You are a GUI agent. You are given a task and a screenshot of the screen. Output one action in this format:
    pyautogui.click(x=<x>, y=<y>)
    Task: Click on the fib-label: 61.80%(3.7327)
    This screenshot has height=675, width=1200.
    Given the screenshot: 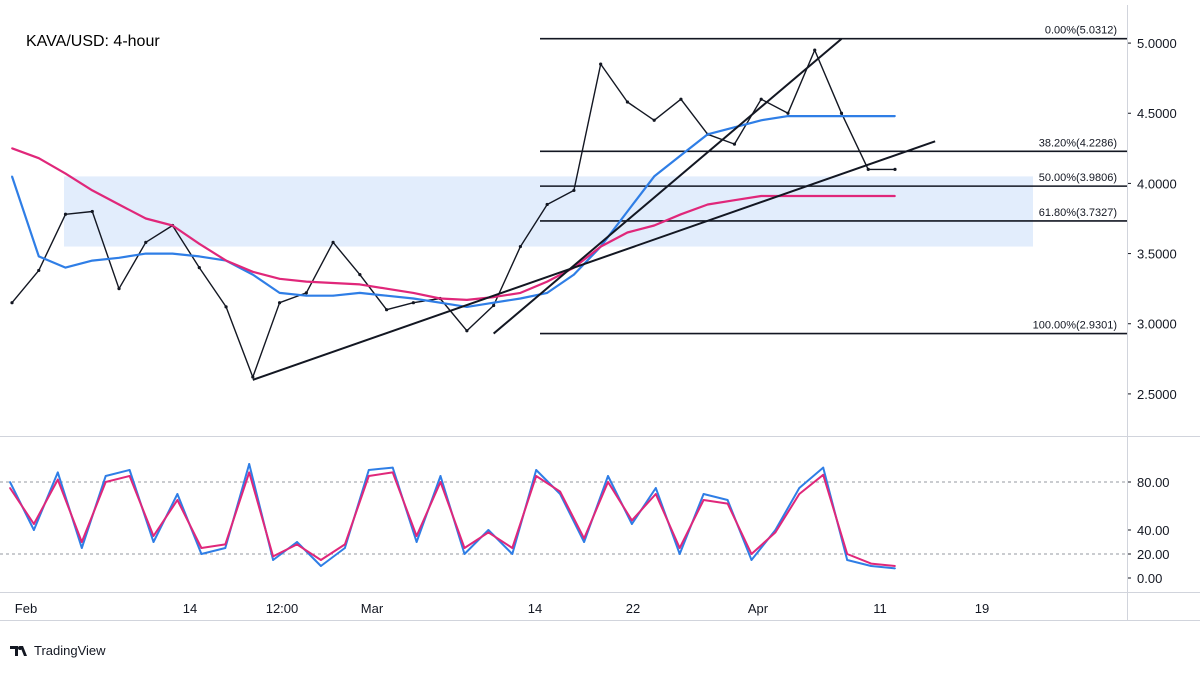 What is the action you would take?
    pyautogui.click(x=1078, y=213)
    